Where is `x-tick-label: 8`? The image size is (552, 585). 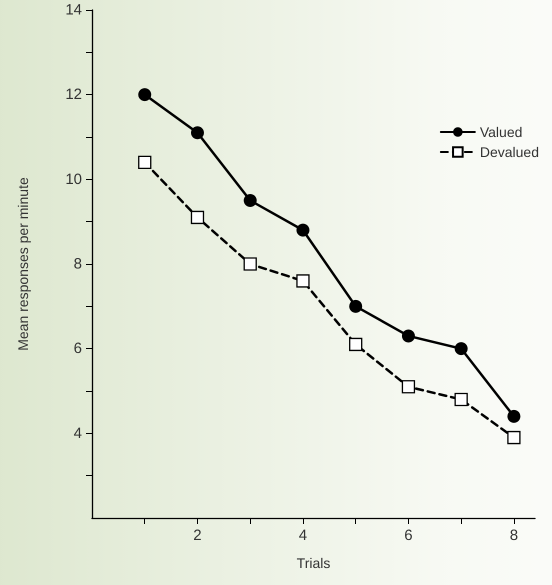
x-tick-label: 8 is located at coordinates (514, 535).